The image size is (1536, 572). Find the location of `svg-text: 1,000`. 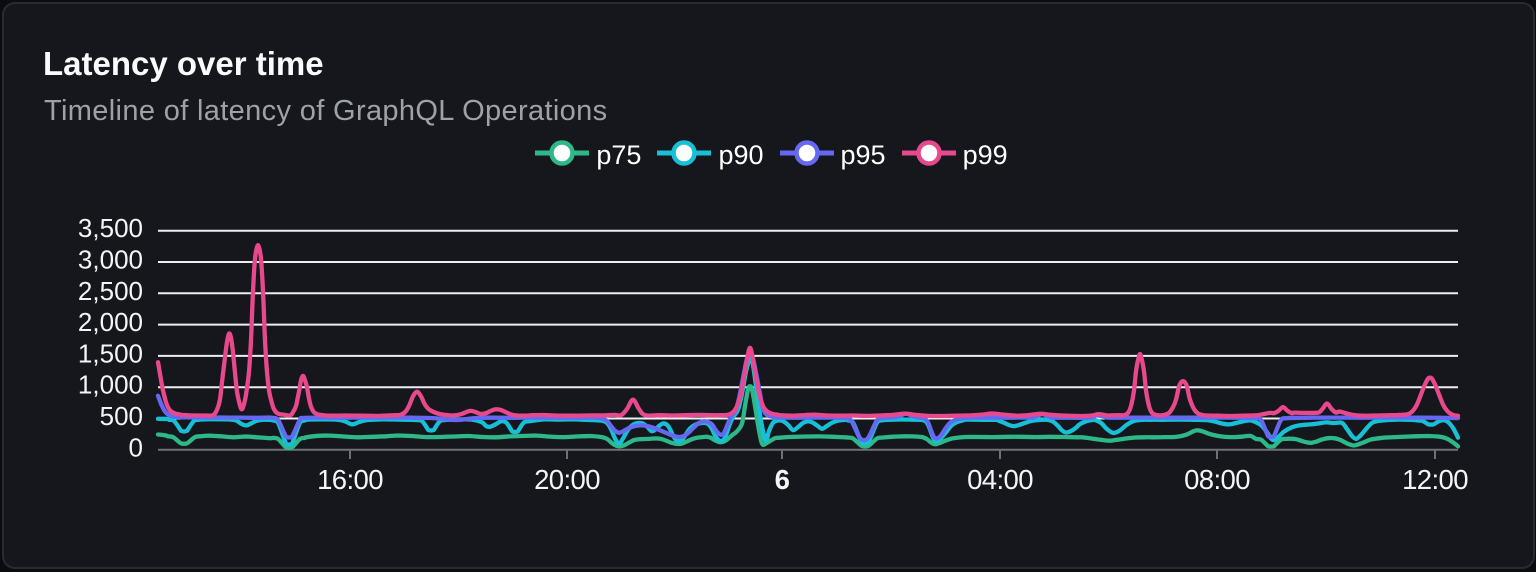

svg-text: 1,000 is located at coordinates (110, 385).